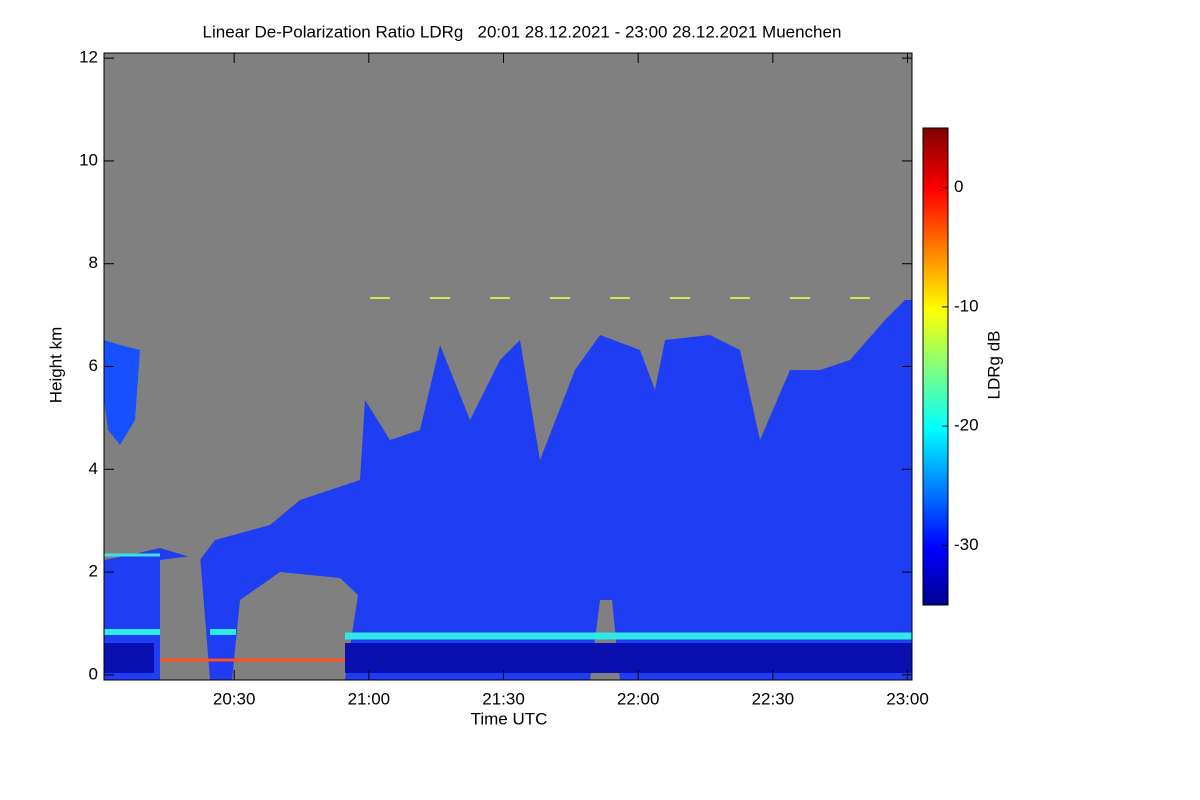 The image size is (1200, 800). What do you see at coordinates (93, 468) in the screenshot?
I see `y-tick-label: 4` at bounding box center [93, 468].